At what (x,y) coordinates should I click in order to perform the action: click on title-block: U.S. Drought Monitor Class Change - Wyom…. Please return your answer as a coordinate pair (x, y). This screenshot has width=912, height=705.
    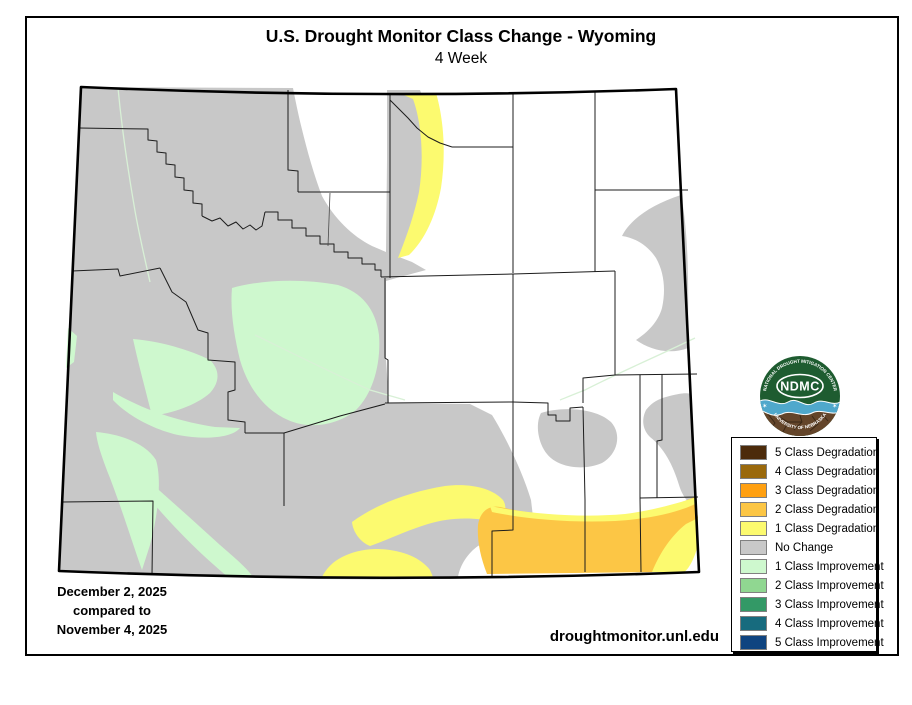
    Looking at the image, I should click on (461, 47).